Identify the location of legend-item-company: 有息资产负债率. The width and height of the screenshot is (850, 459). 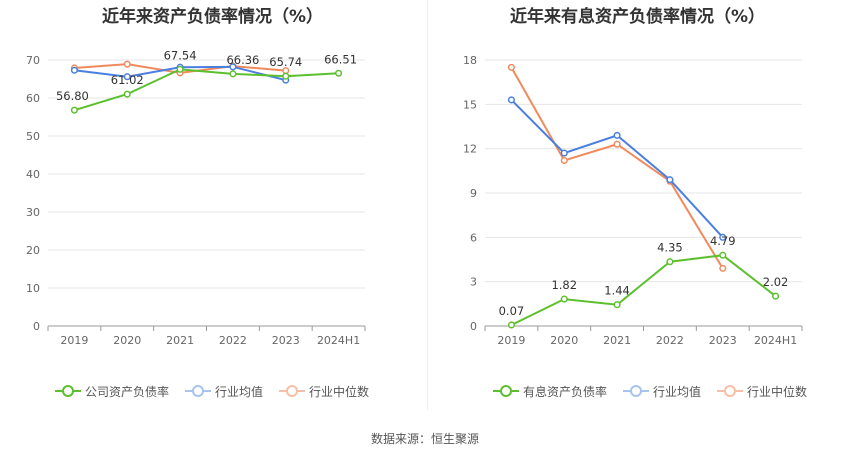
(550, 391).